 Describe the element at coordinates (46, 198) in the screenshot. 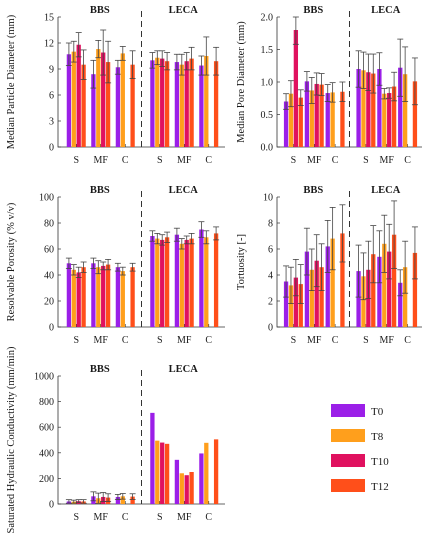

I see `y-tick-label: 100` at that location.